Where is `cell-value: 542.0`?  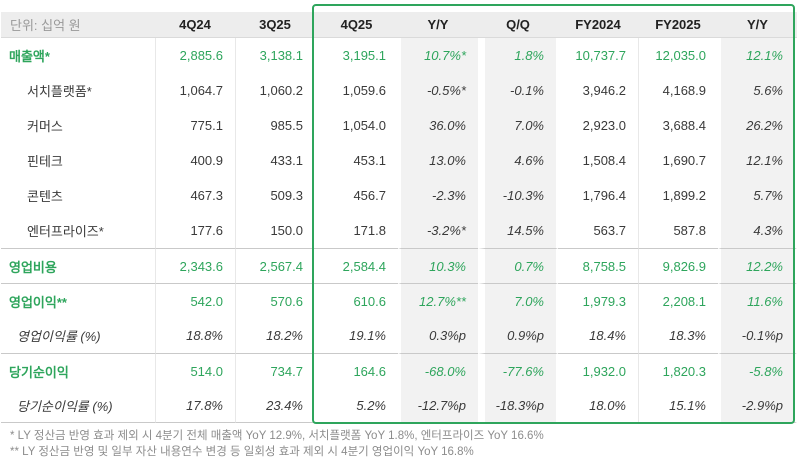 cell-value: 542.0 is located at coordinates (195, 300).